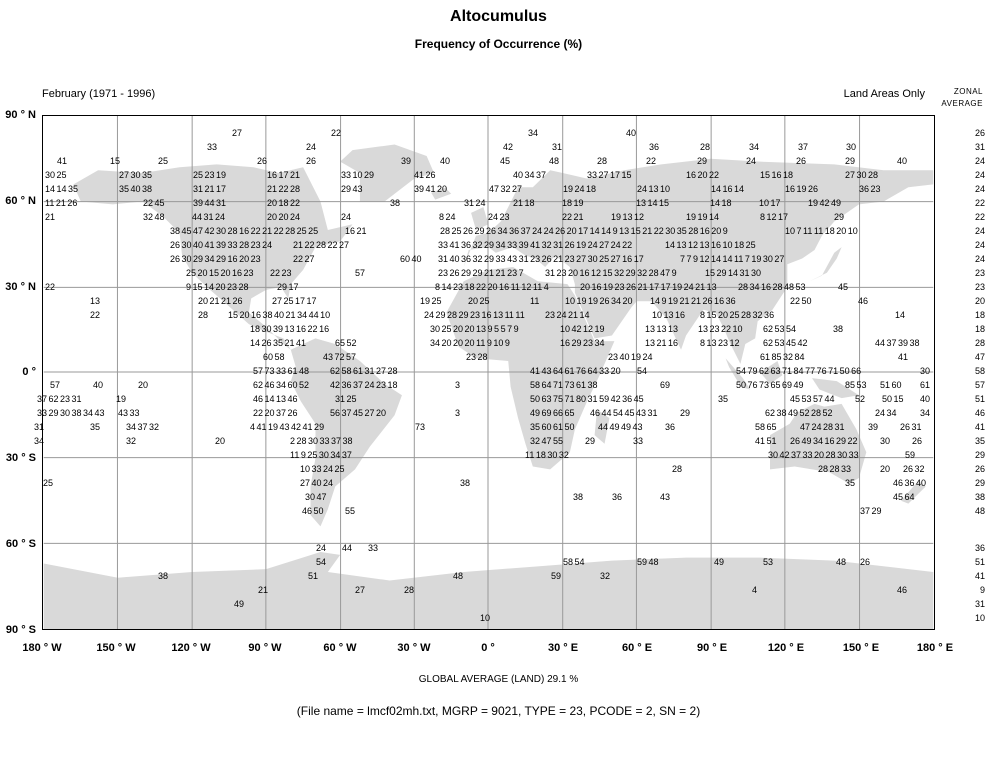 Image resolution: width=997 pixels, height=760 pixels. Describe the element at coordinates (20, 544) in the screenshot. I see `latitude-tick-label: 60 ° S` at that location.